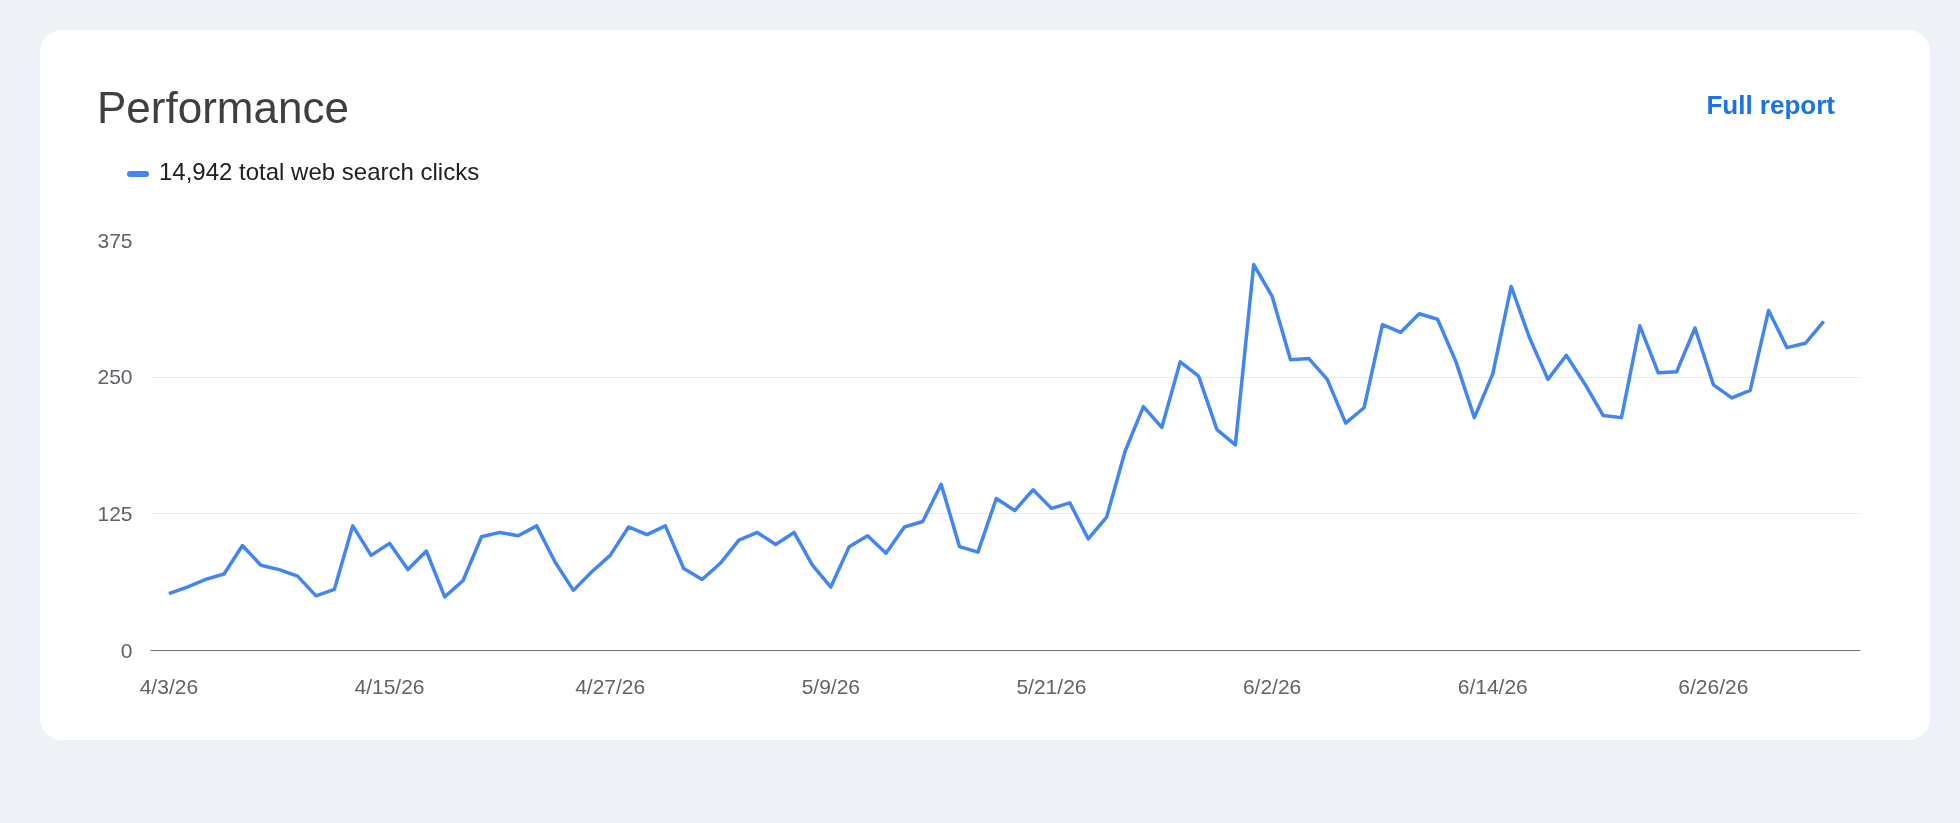  What do you see at coordinates (1713, 686) in the screenshot?
I see `x-tick-label: 6/26/26` at bounding box center [1713, 686].